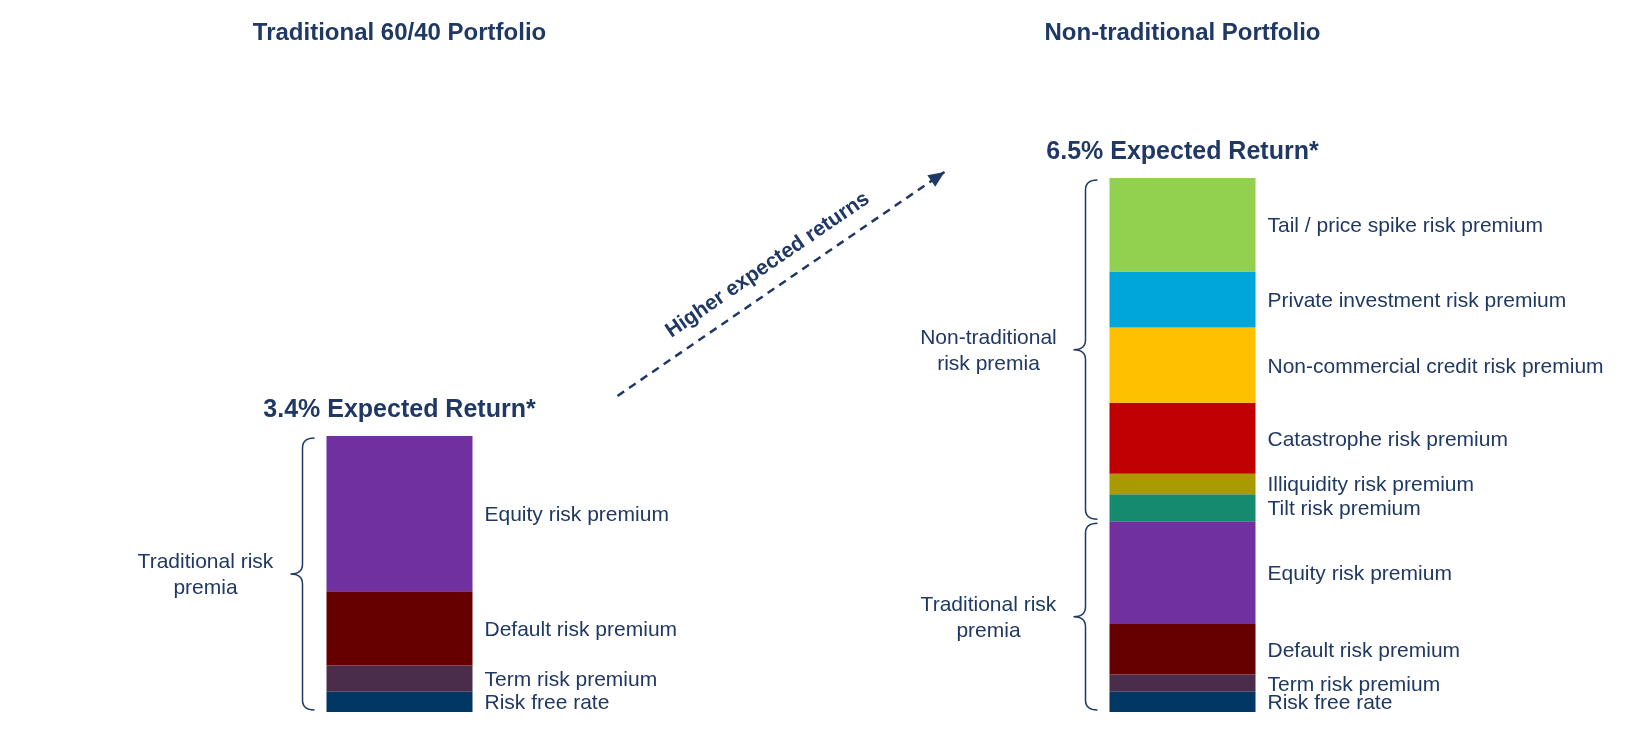 The height and width of the screenshot is (734, 1642). I want to click on series-label: Equity risk premium, so click(576, 514).